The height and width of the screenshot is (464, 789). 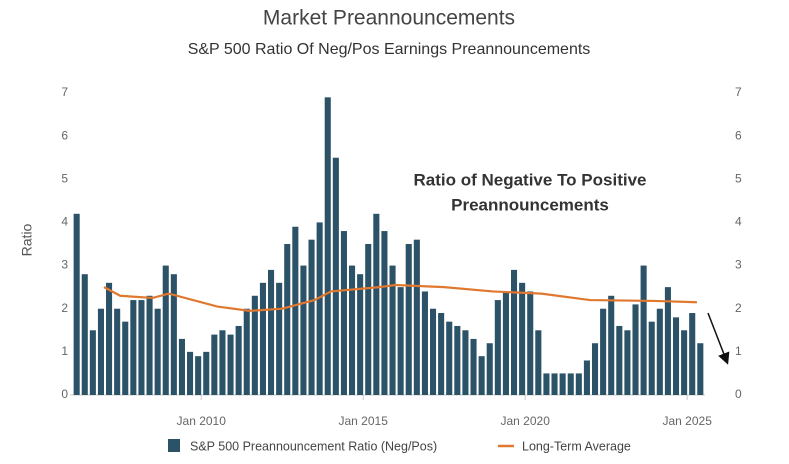 What do you see at coordinates (174, 445) in the screenshot?
I see `legend-swatch` at bounding box center [174, 445].